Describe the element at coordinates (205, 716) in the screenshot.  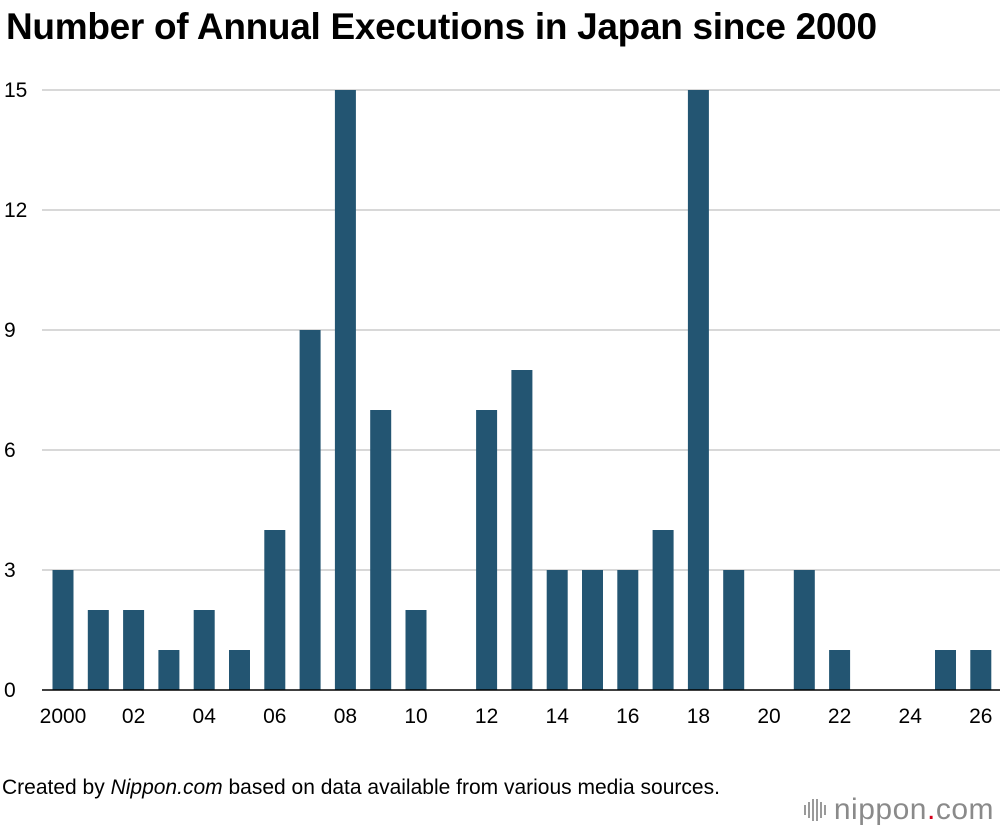
I see `x-tick-label: 04` at that location.